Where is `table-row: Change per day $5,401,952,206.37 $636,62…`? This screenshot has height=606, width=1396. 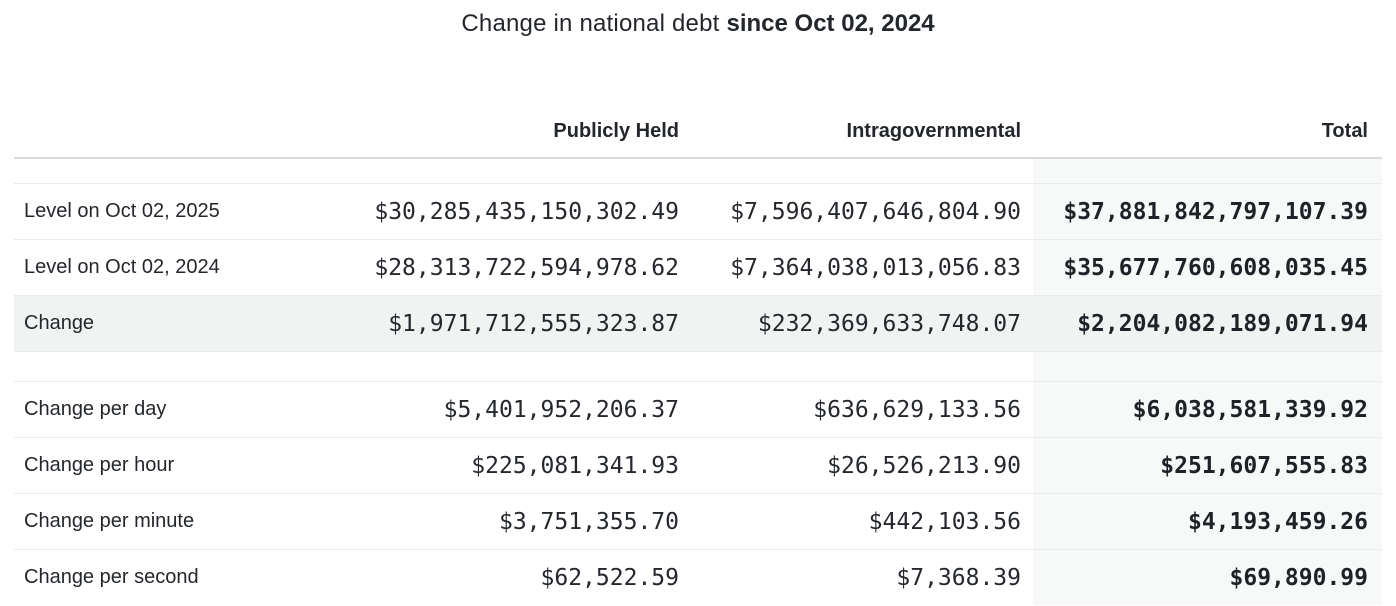
table-row: Change per day $5,401,952,206.37 $636,62… is located at coordinates (698, 409).